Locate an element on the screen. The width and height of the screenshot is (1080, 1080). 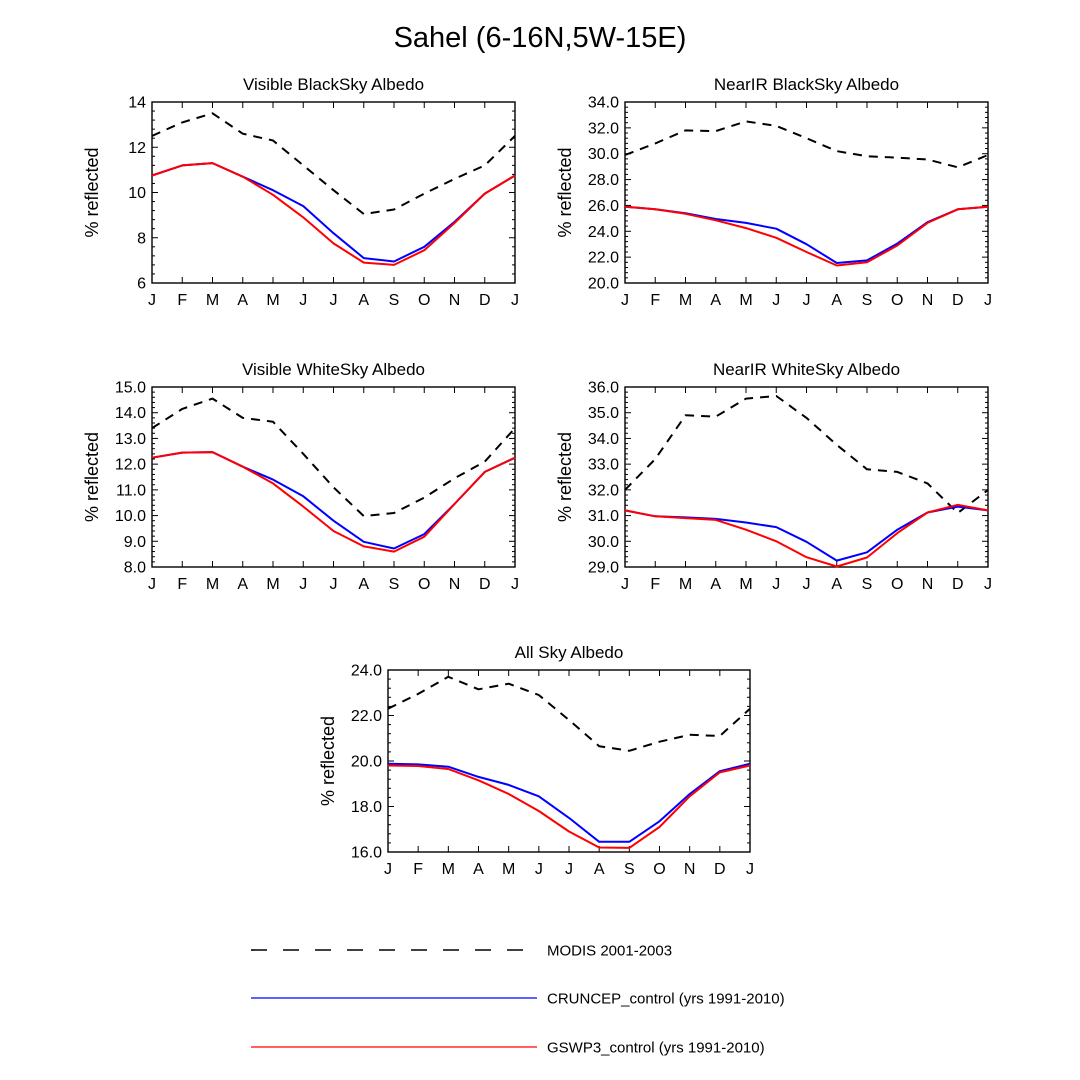
panel-title: NearIR WhiteSky Albedo is located at coordinates (806, 369).